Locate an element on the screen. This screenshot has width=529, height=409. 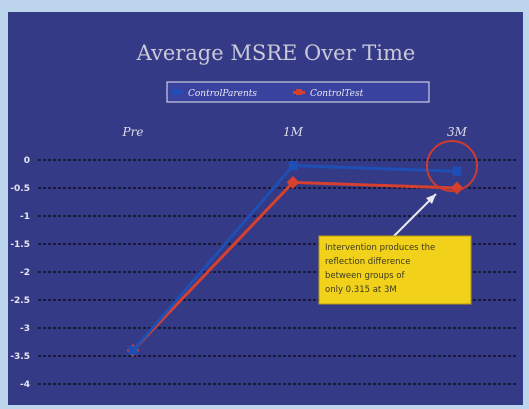
legend-label-2: ControlTest is located at coordinates (337, 94).